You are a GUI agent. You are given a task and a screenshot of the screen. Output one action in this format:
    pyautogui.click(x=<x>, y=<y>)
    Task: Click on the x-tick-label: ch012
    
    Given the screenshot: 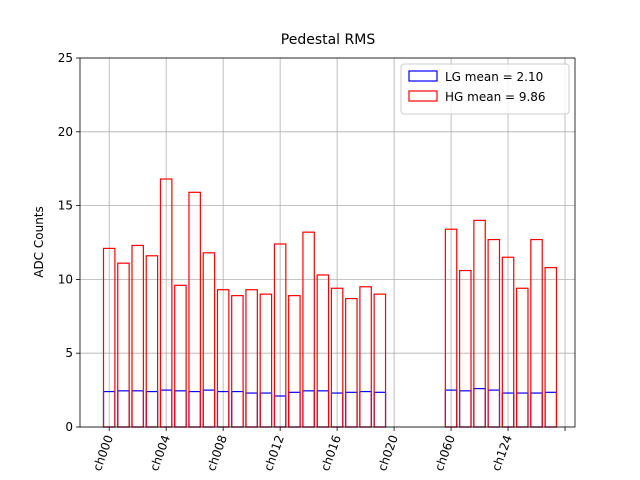 What is the action you would take?
    pyautogui.click(x=274, y=453)
    